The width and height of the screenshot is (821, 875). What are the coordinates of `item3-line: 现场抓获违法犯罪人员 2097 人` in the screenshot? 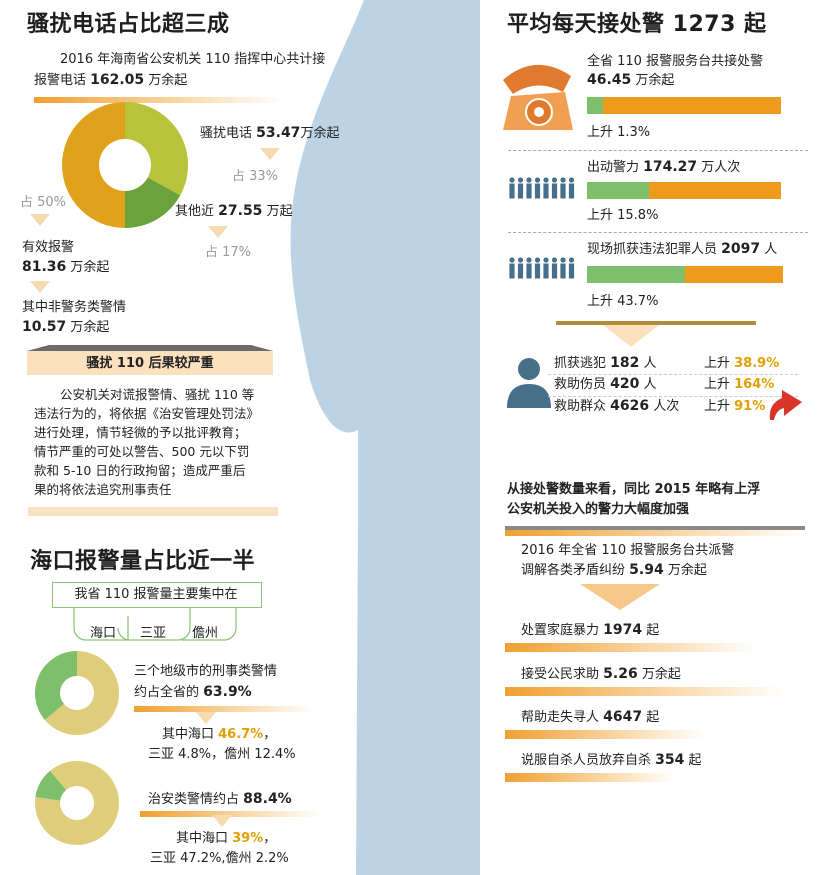 It's located at (682, 249).